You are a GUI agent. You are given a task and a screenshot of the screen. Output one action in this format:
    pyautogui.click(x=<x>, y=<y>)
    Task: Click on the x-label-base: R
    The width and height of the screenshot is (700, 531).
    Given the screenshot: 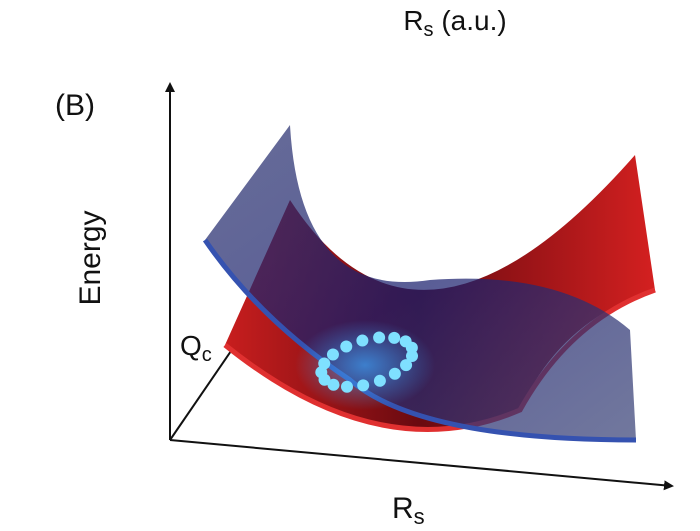 What is the action you would take?
    pyautogui.click(x=403, y=508)
    